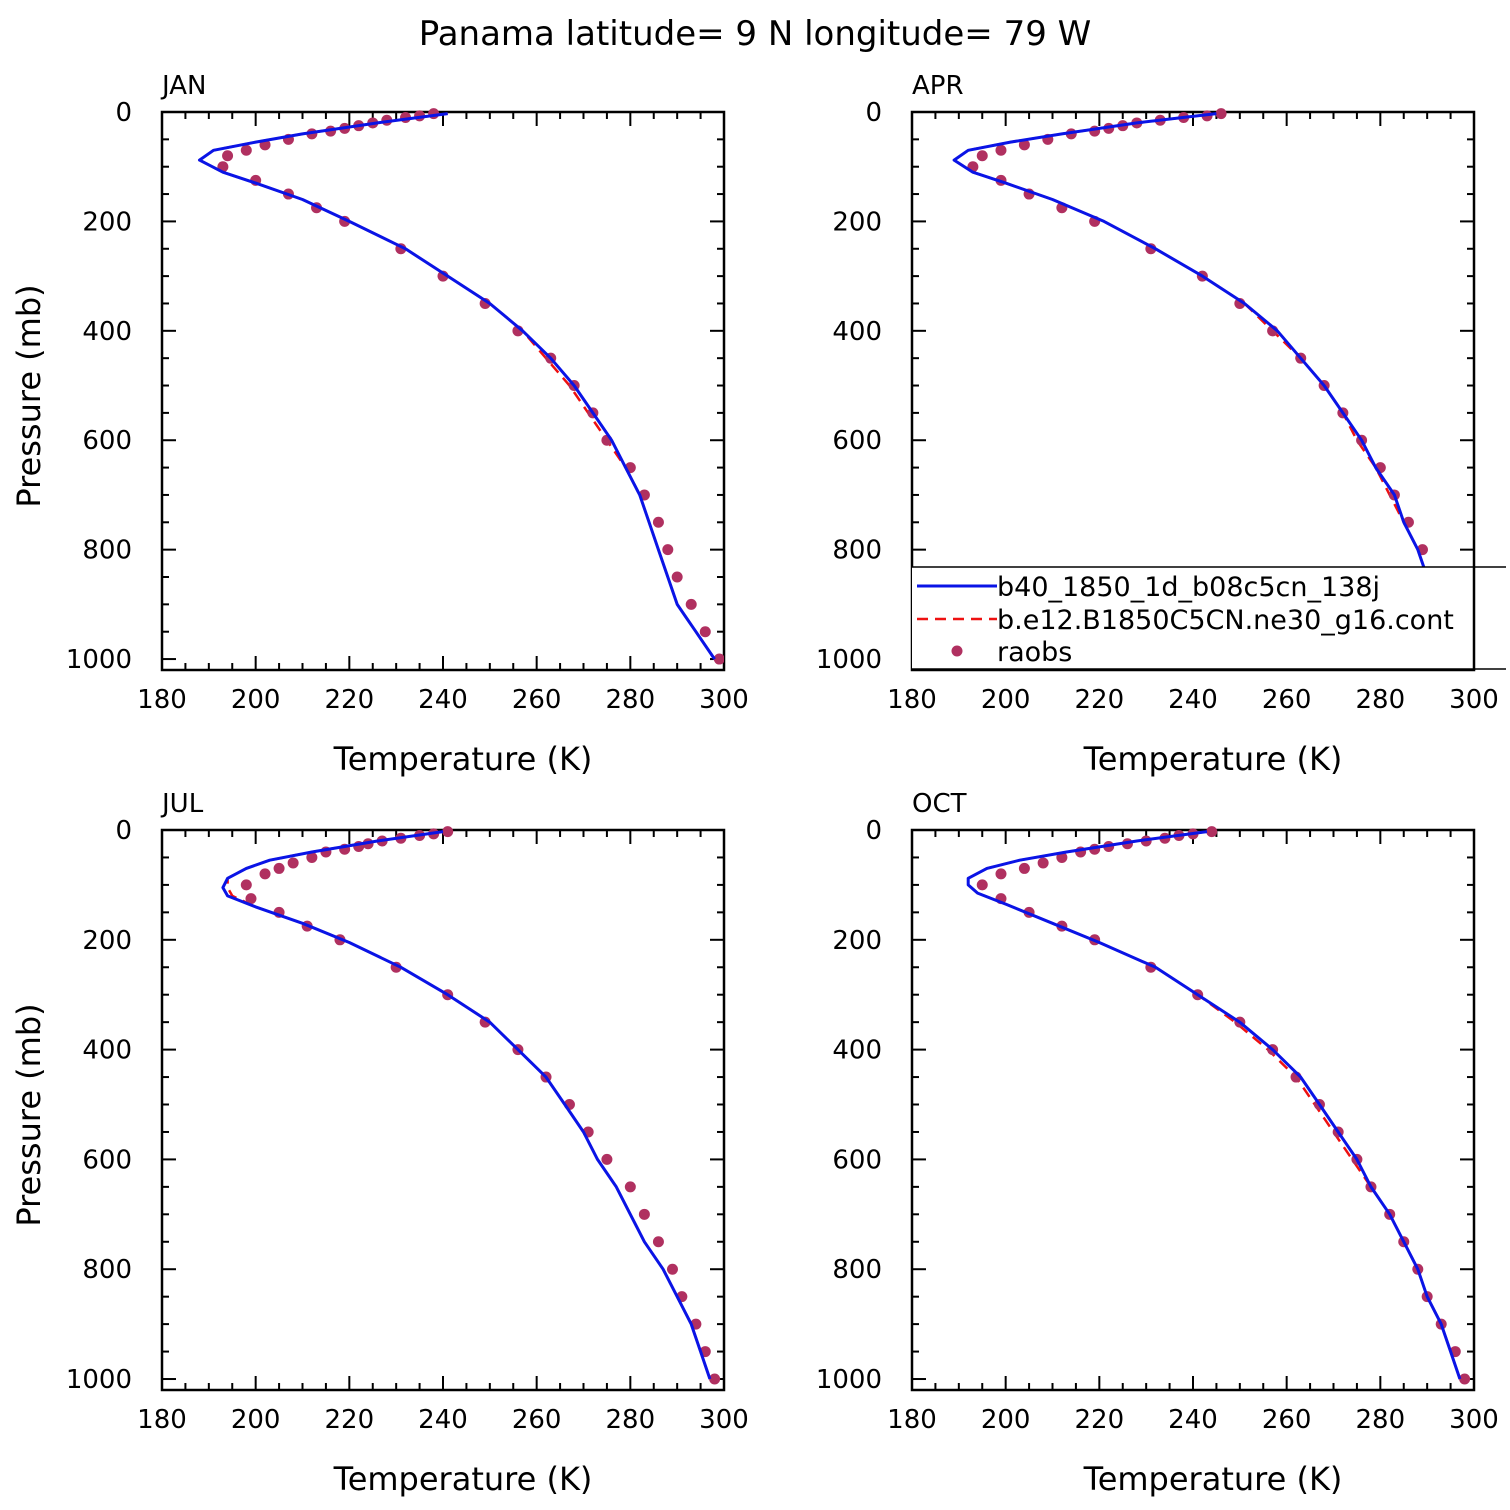 This screenshot has height=1510, width=1510. I want to click on plot-frame-oct, so click(1193, 1110).